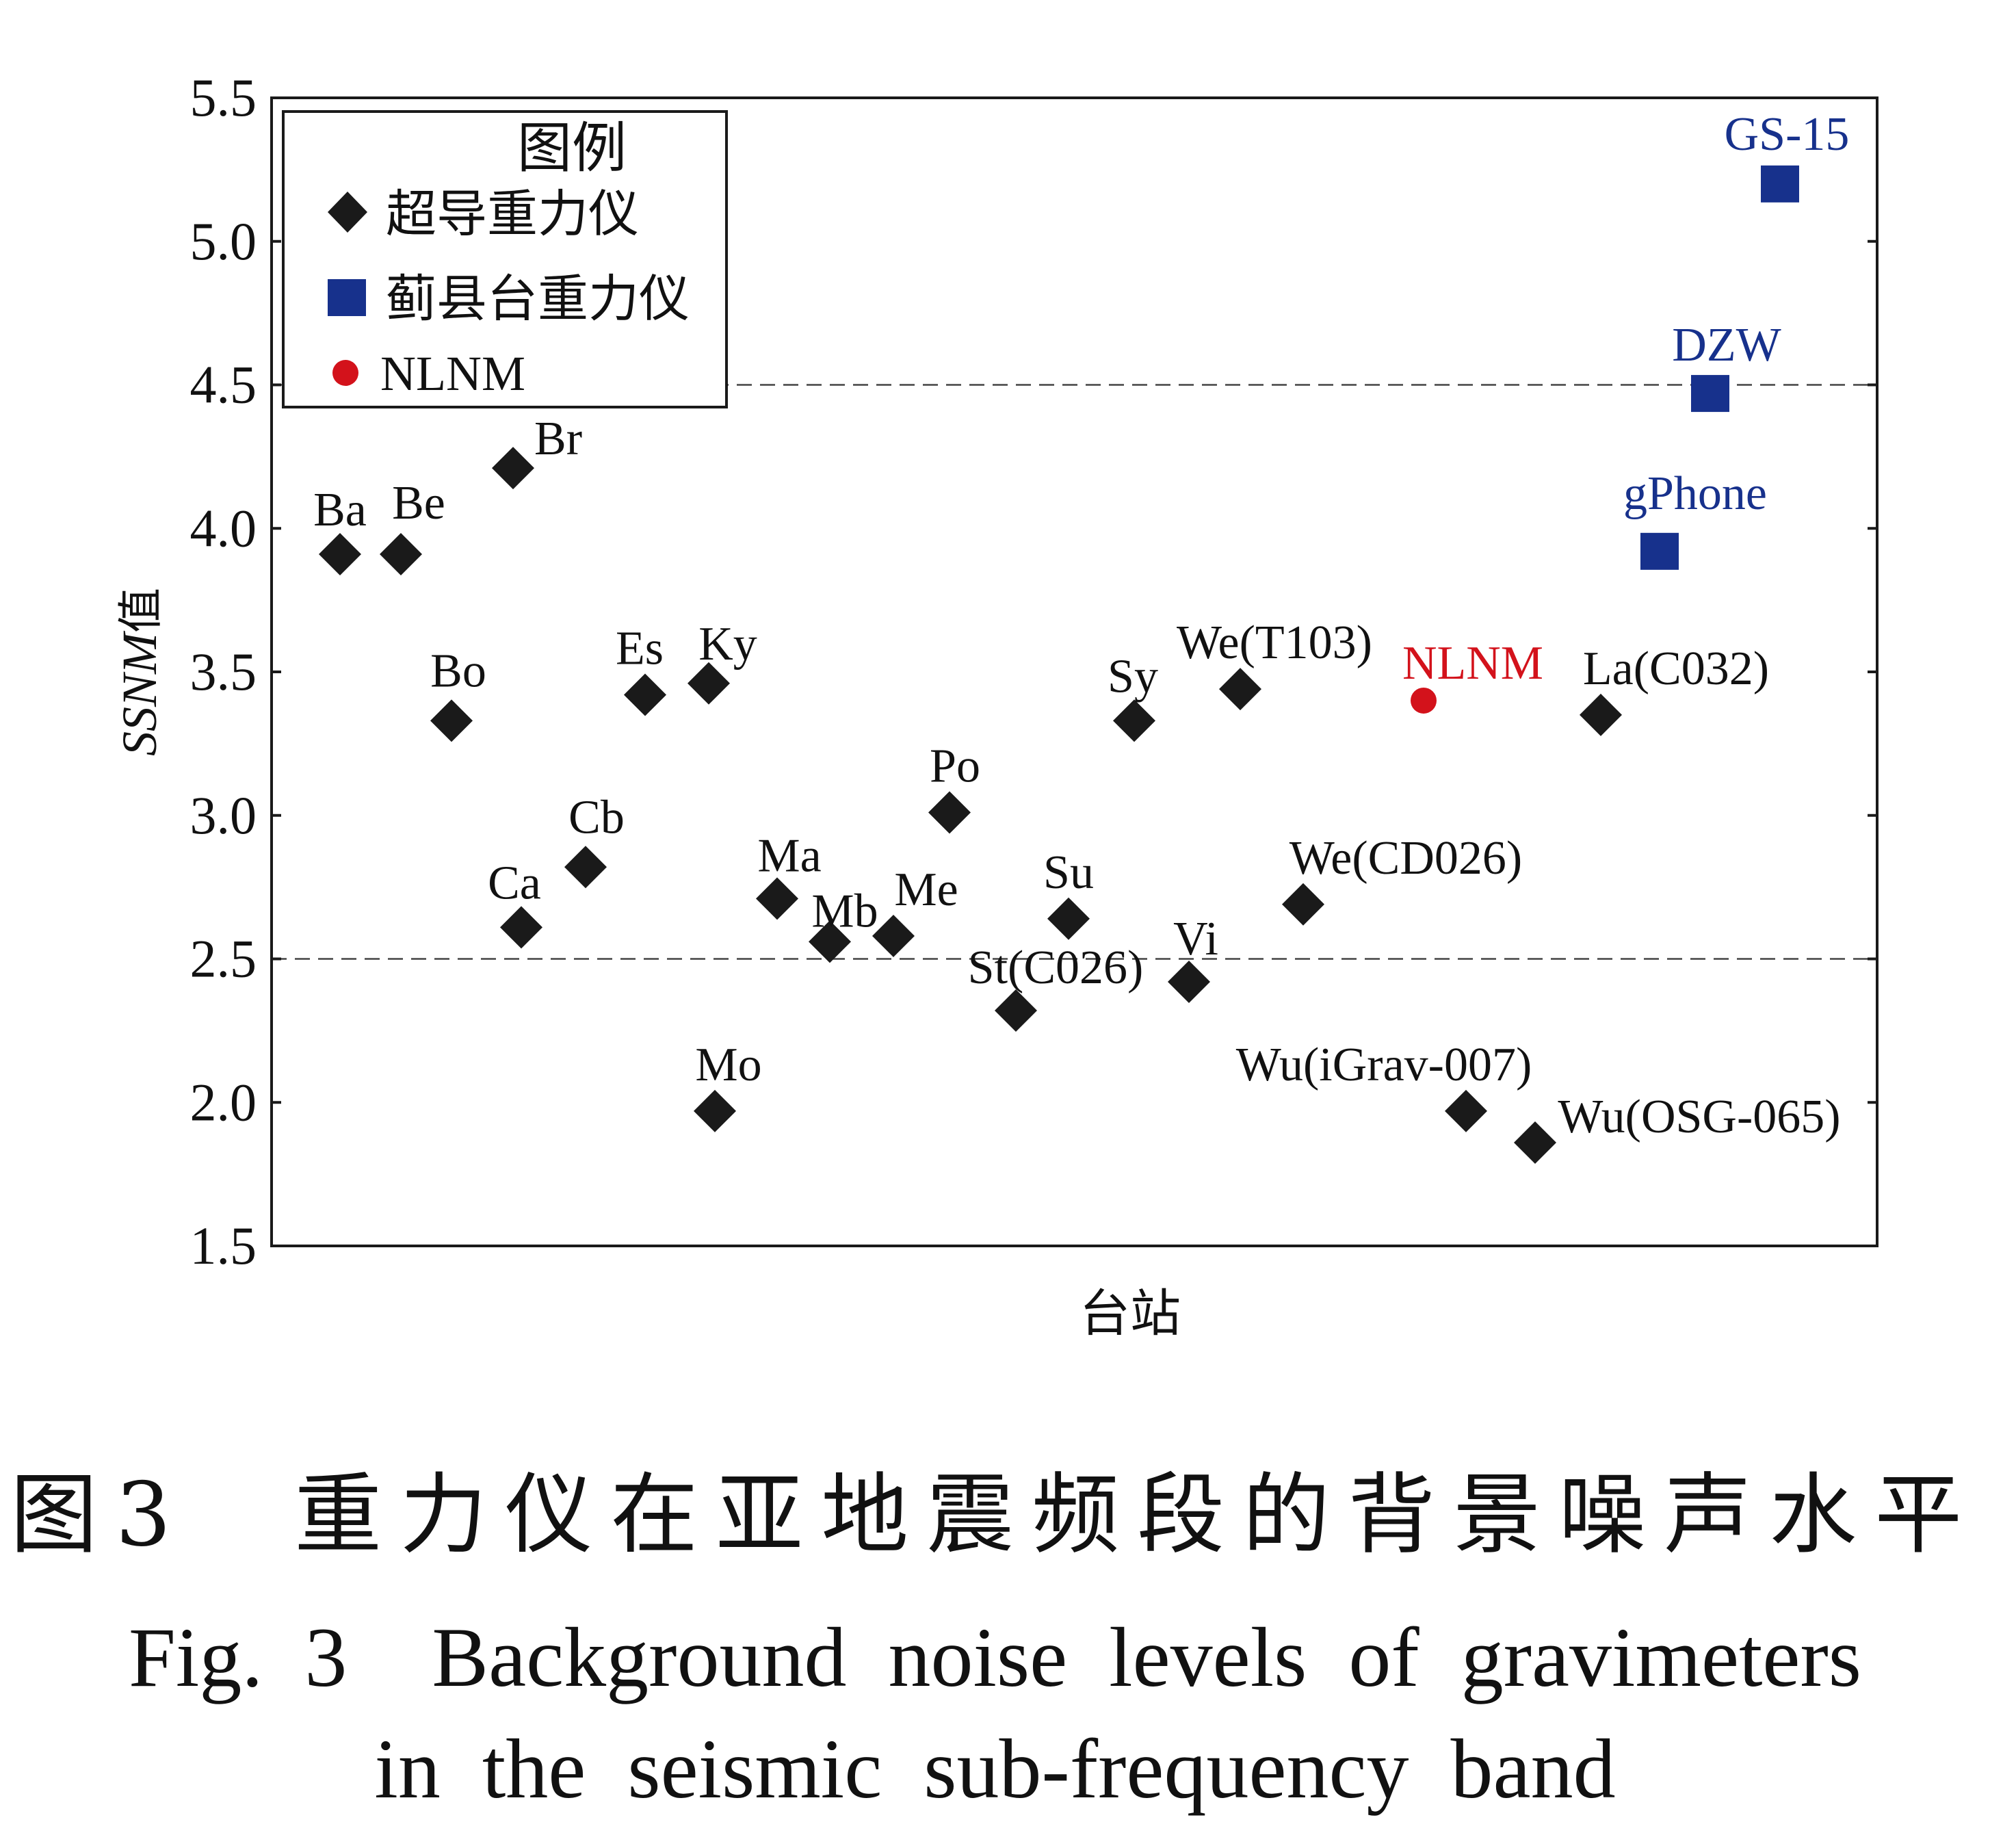 This screenshot has height=1848, width=1990. What do you see at coordinates (140, 610) in the screenshot?
I see `y-axis-label-suffix: 值` at bounding box center [140, 610].